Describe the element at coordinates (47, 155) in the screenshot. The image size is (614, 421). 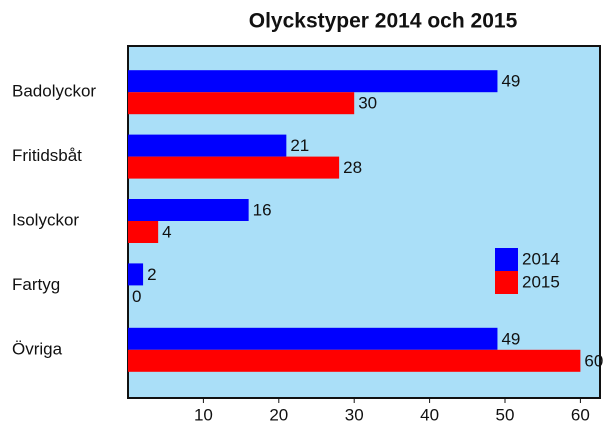
I see `y-tick-label: Fritidsbåt` at that location.